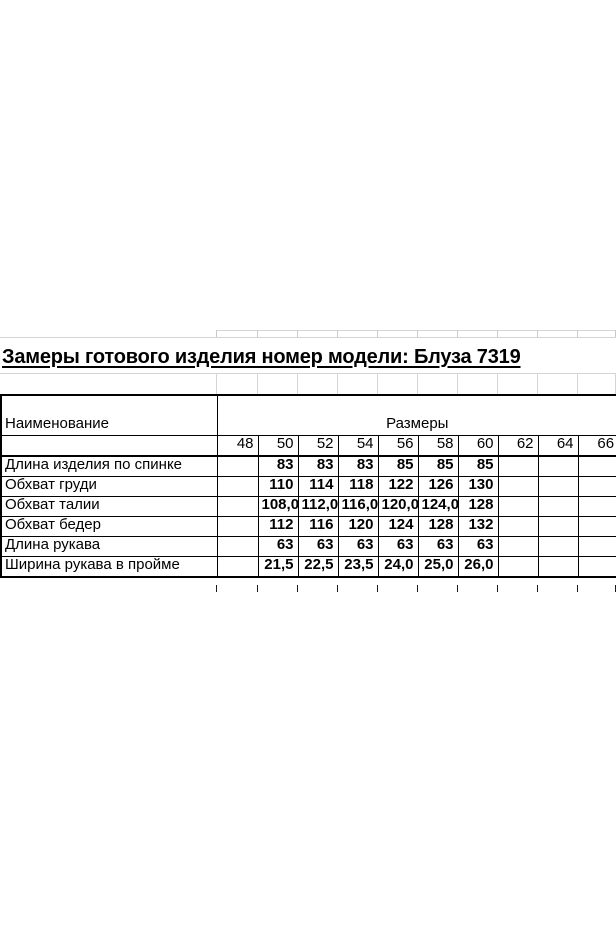 This screenshot has height=925, width=616. I want to click on value-cell: 25,0, so click(438, 567).